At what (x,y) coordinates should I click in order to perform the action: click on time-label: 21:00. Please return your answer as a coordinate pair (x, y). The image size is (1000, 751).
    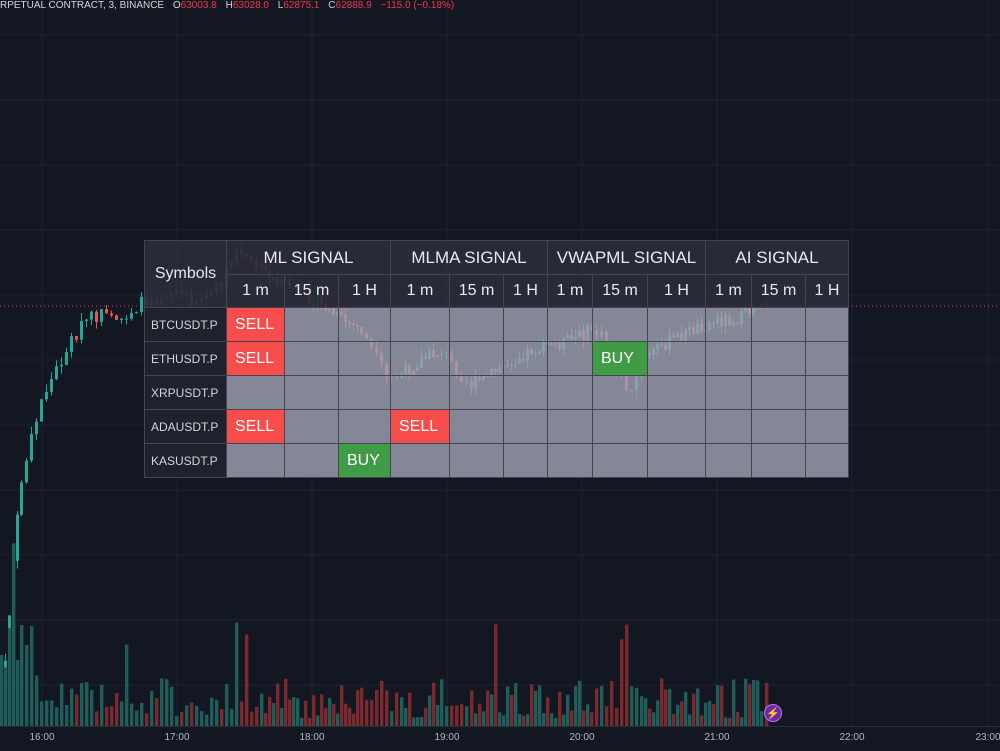
    Looking at the image, I should click on (717, 737).